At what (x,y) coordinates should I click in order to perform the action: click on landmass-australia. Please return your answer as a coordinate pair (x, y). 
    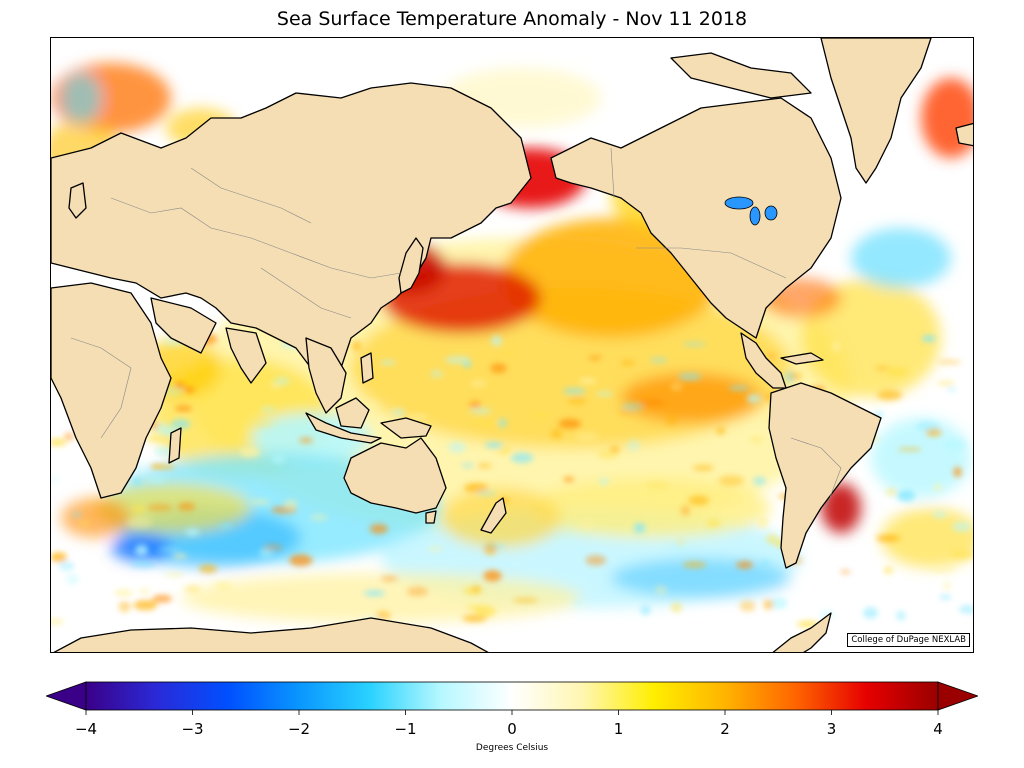
    Looking at the image, I should click on (395, 475).